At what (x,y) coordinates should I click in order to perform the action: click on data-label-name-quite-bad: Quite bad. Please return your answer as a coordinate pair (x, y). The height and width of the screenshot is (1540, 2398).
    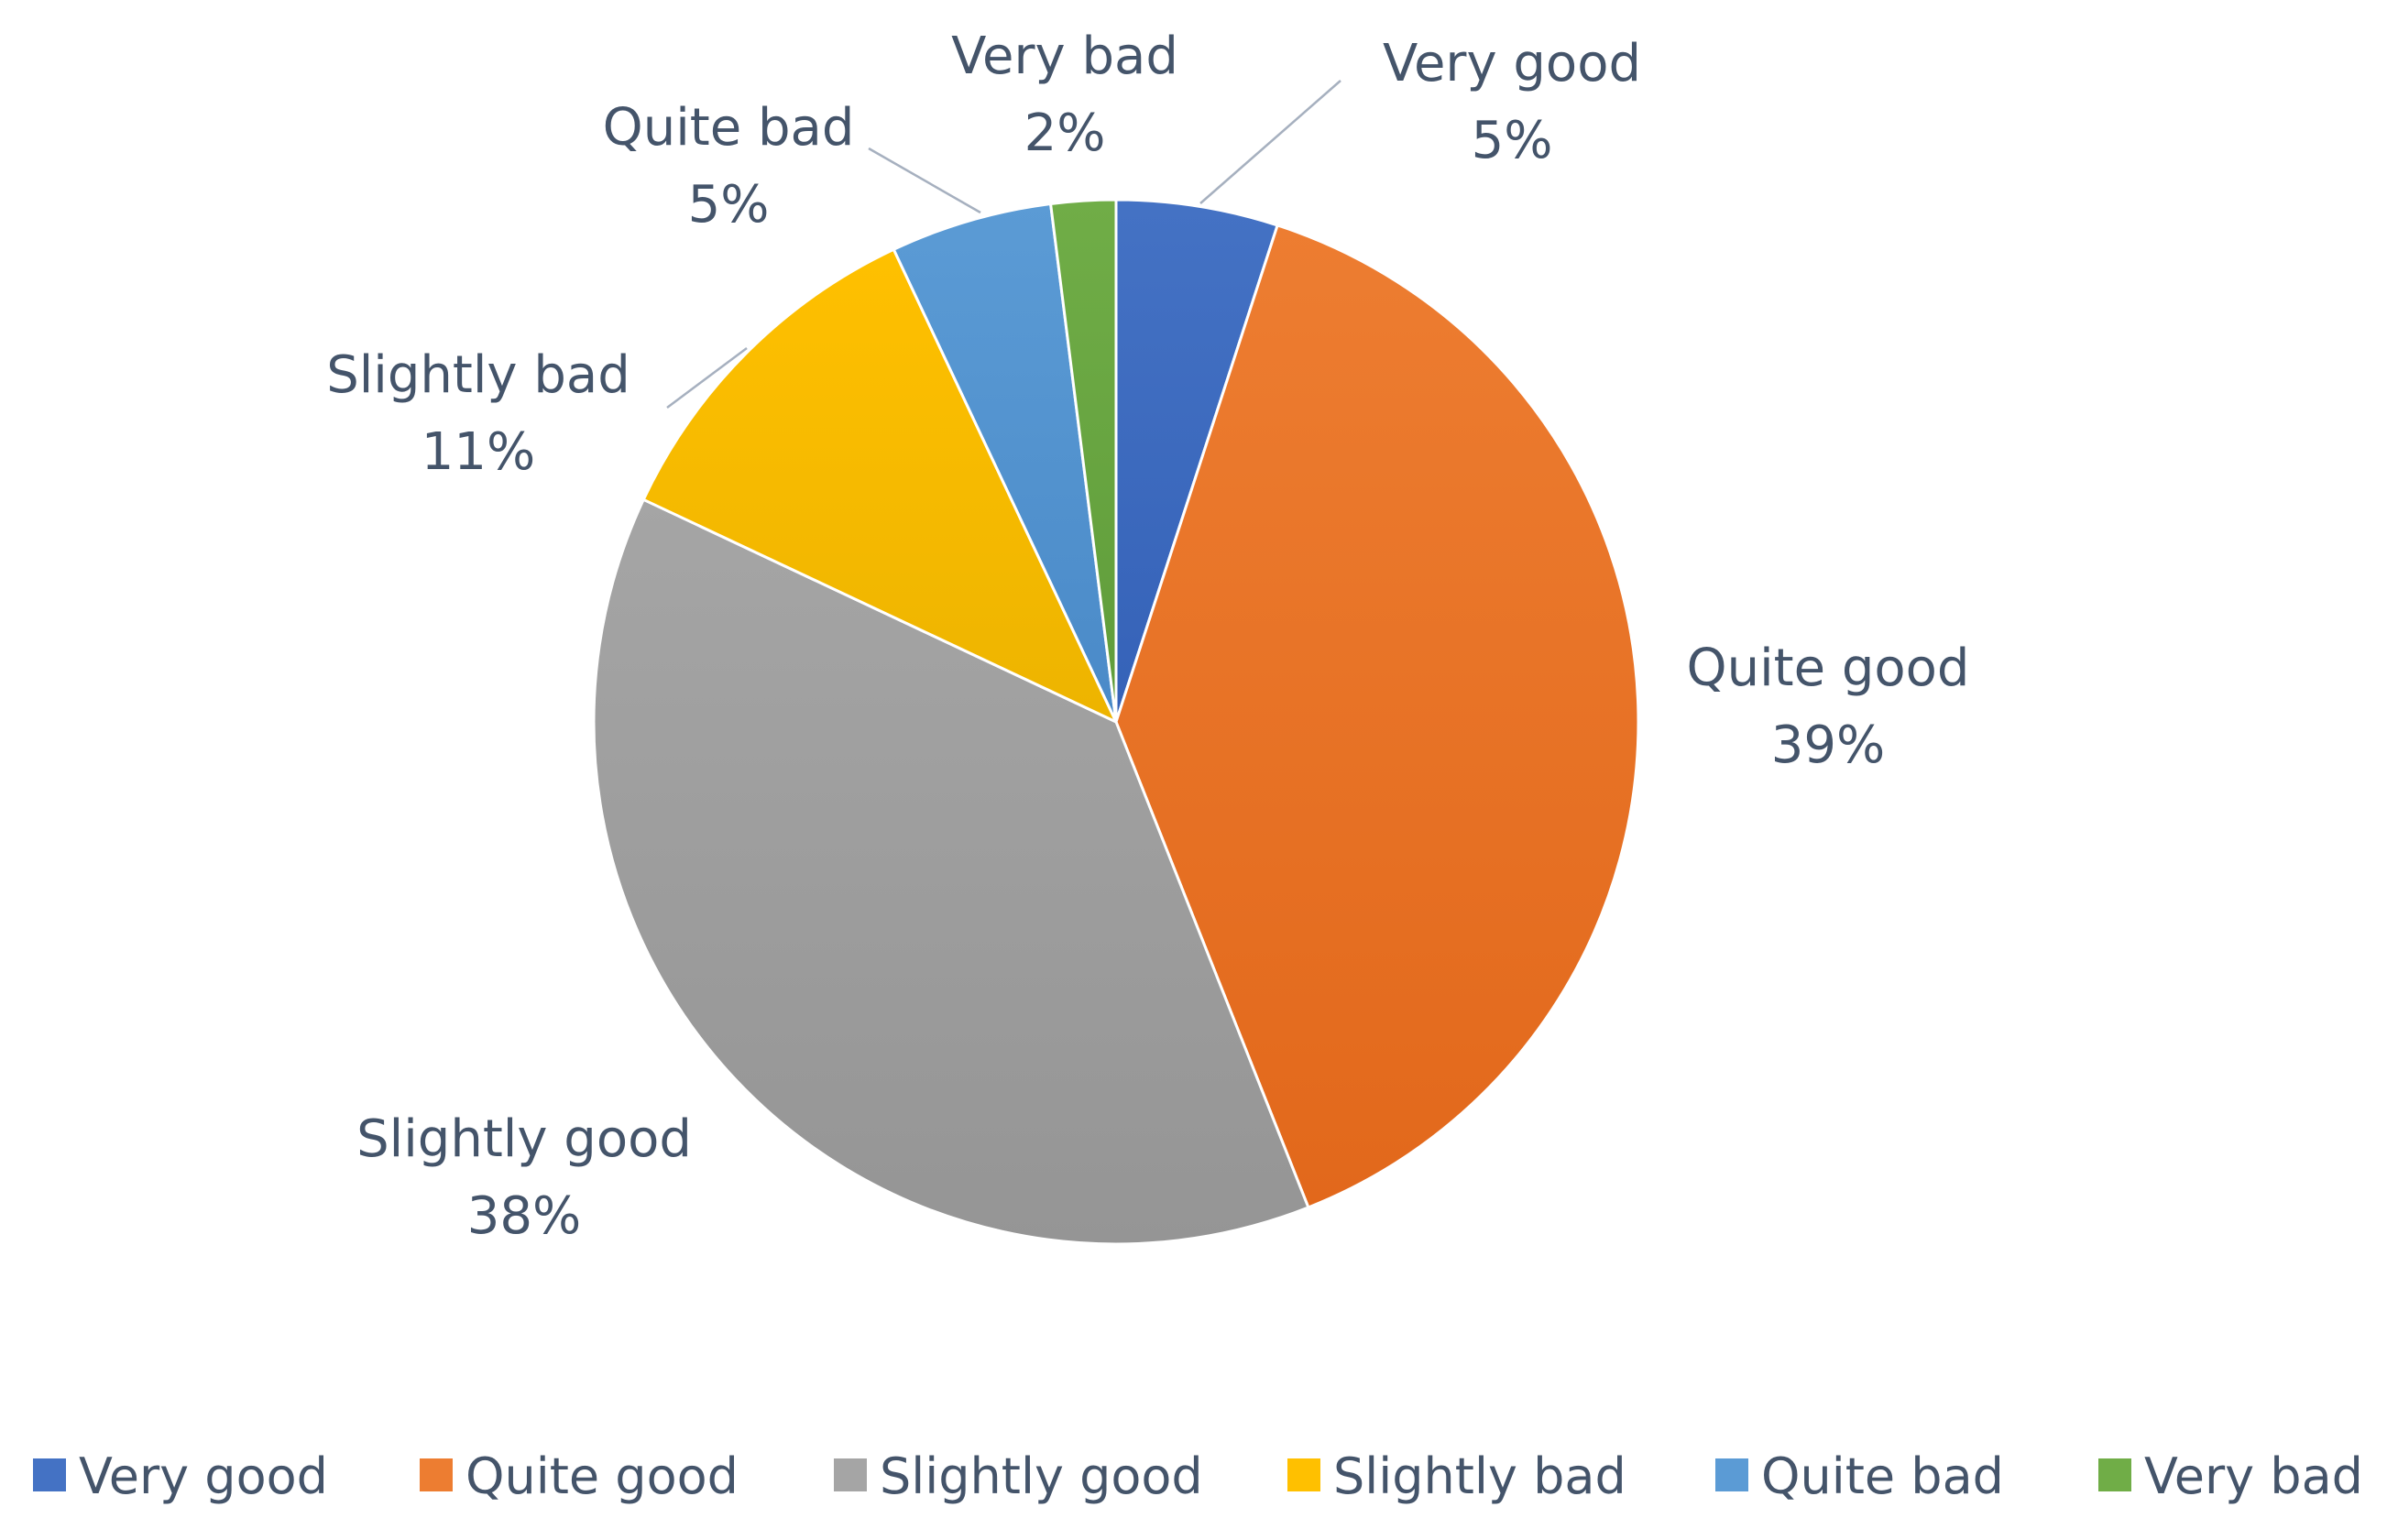
    Looking at the image, I should click on (729, 128).